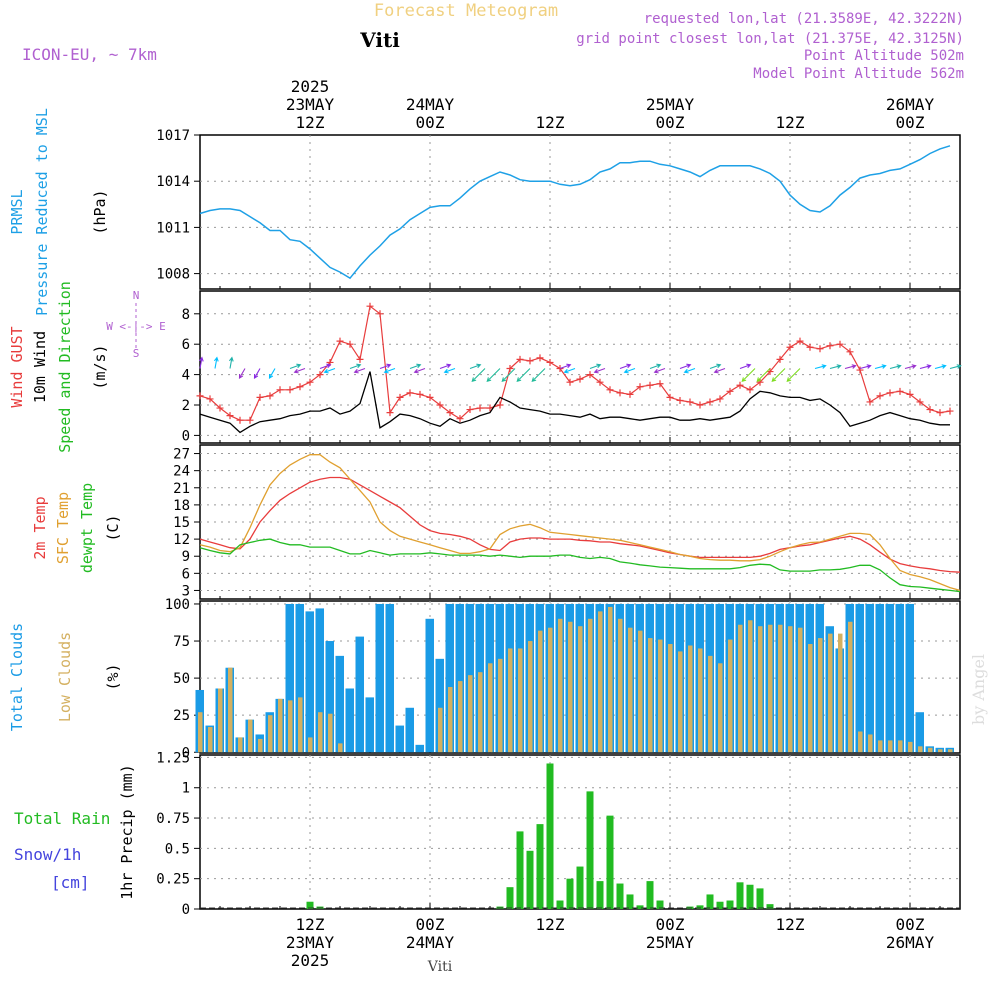 This screenshot has height=1000, width=1000. What do you see at coordinates (177, 849) in the screenshot?
I see `y-tick-label: 0.5` at bounding box center [177, 849].